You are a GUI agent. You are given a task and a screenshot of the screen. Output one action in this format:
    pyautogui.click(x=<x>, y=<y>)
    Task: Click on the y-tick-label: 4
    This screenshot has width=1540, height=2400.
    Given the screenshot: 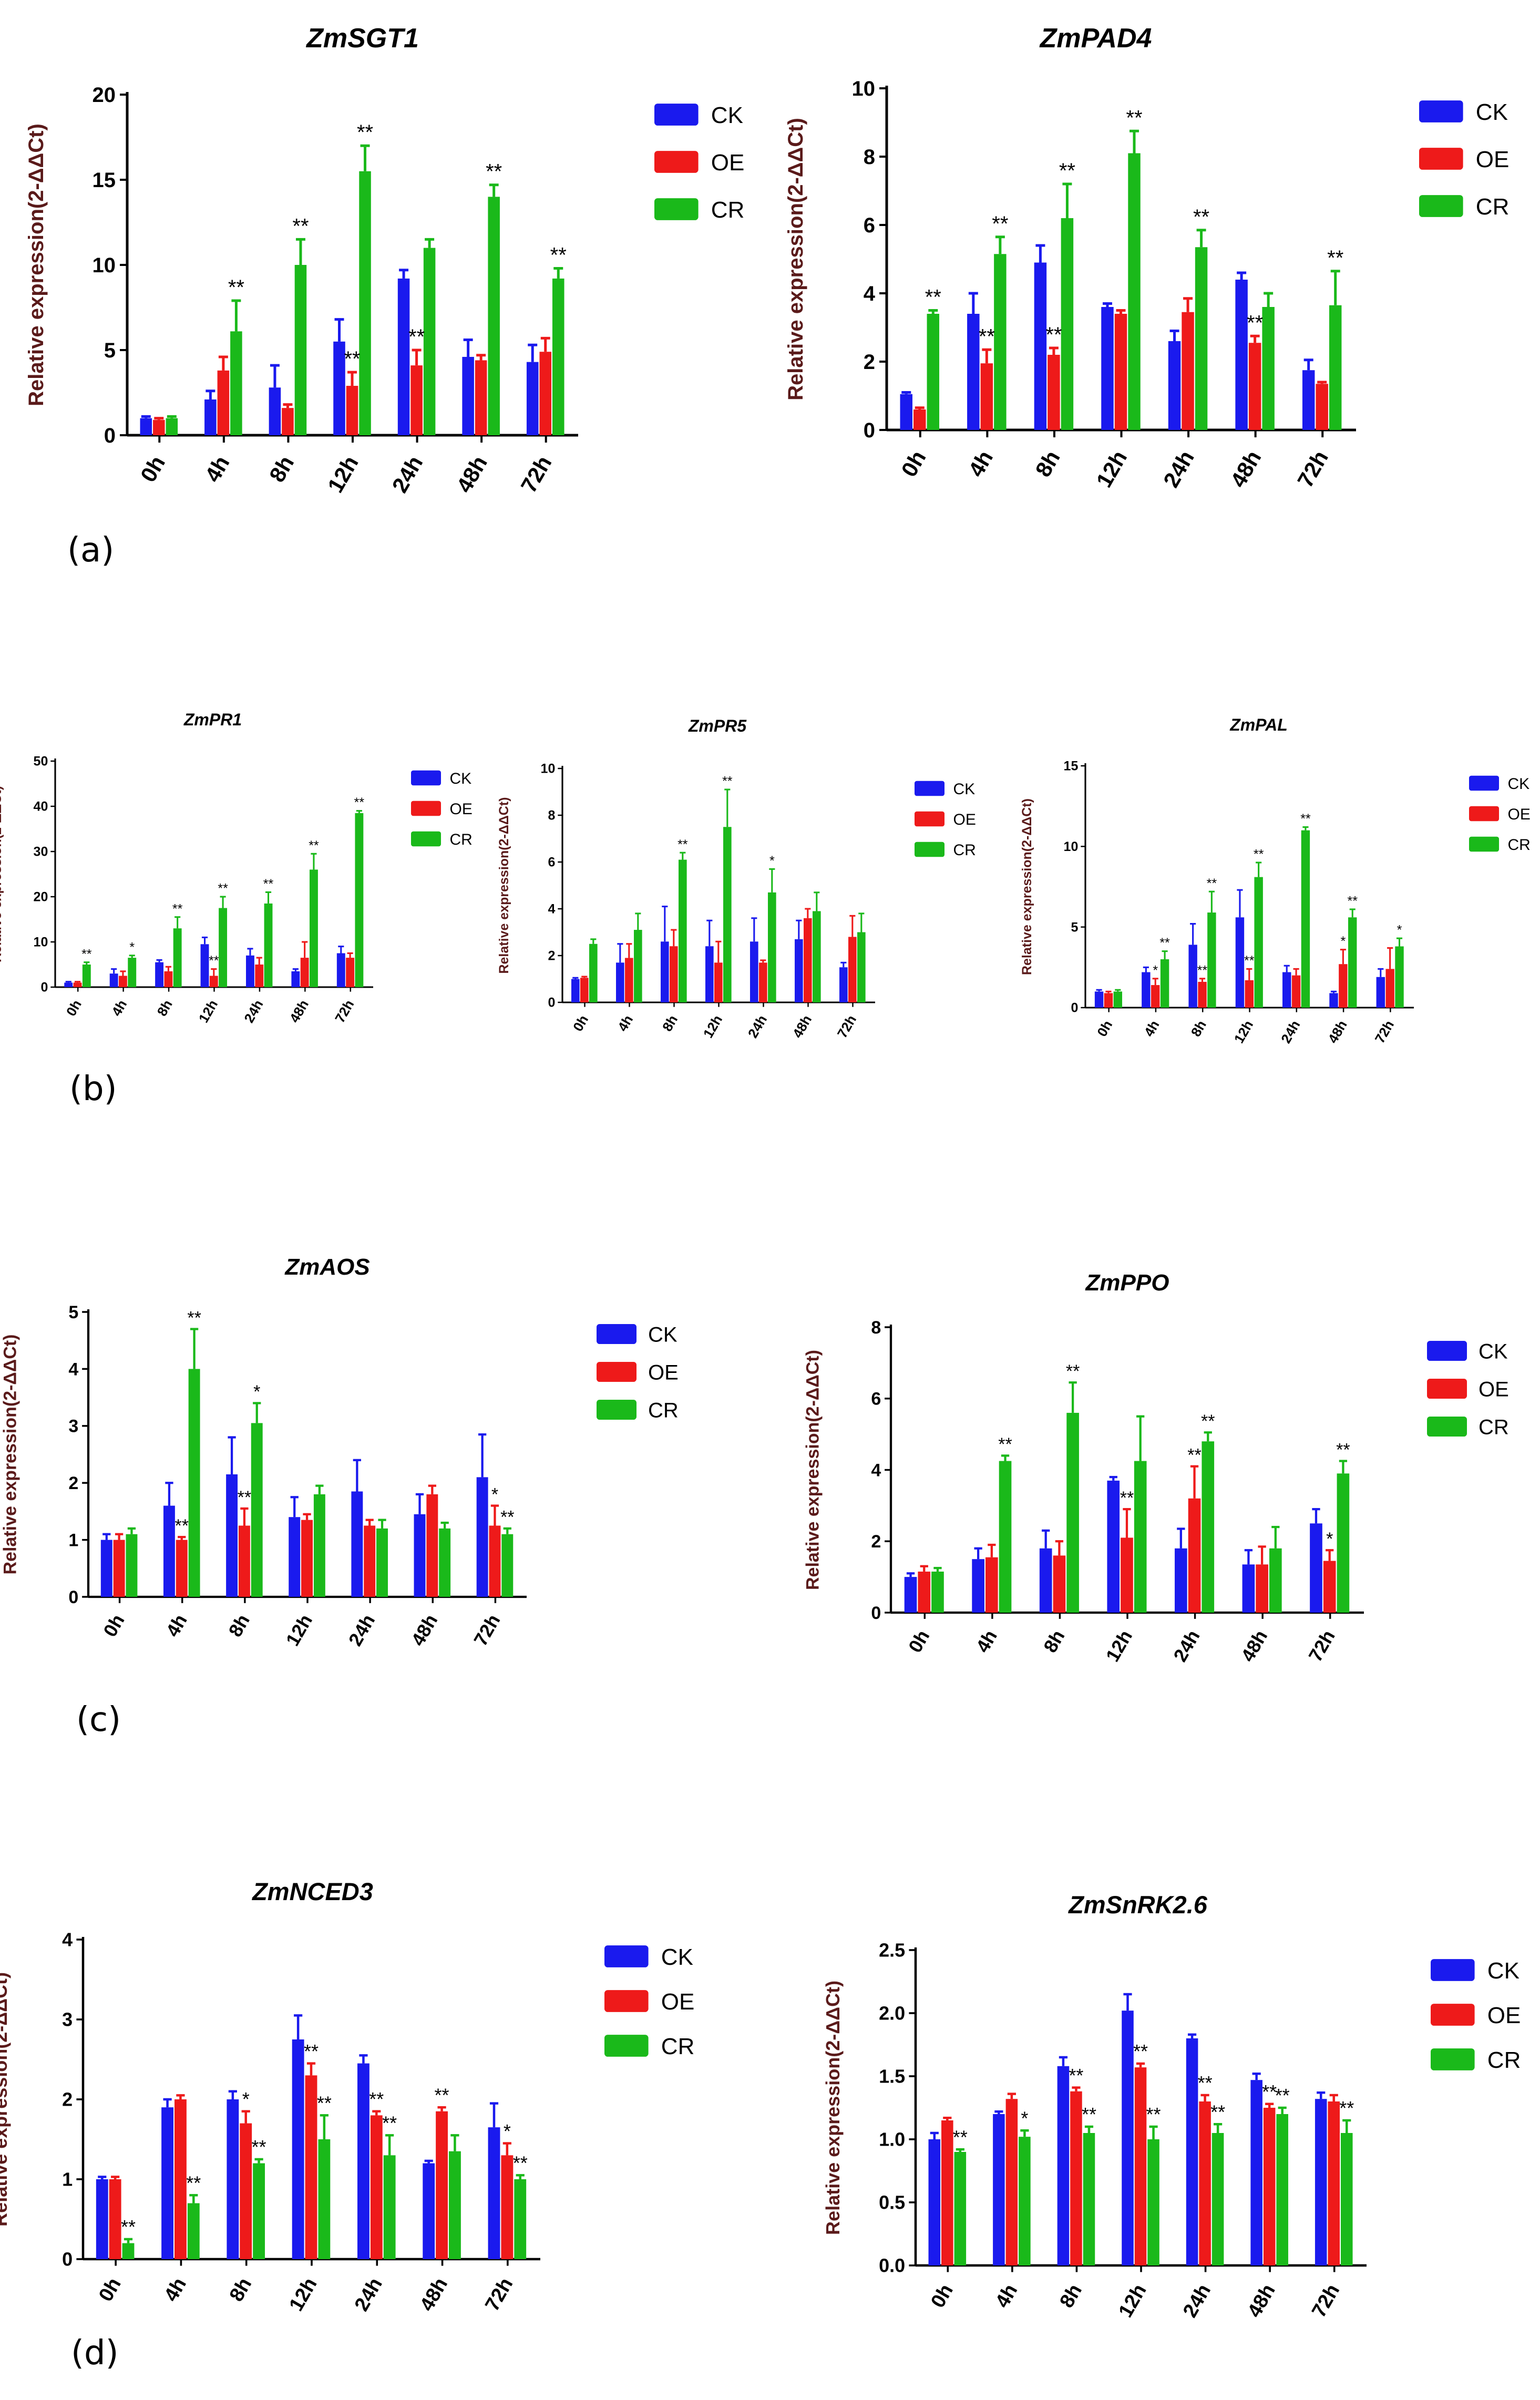 What is the action you would take?
    pyautogui.click(x=73, y=1369)
    